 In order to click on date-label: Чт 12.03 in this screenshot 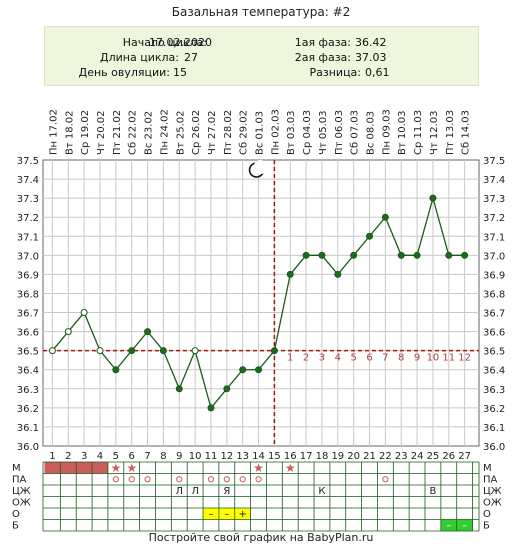, I will do `click(434, 133)`.